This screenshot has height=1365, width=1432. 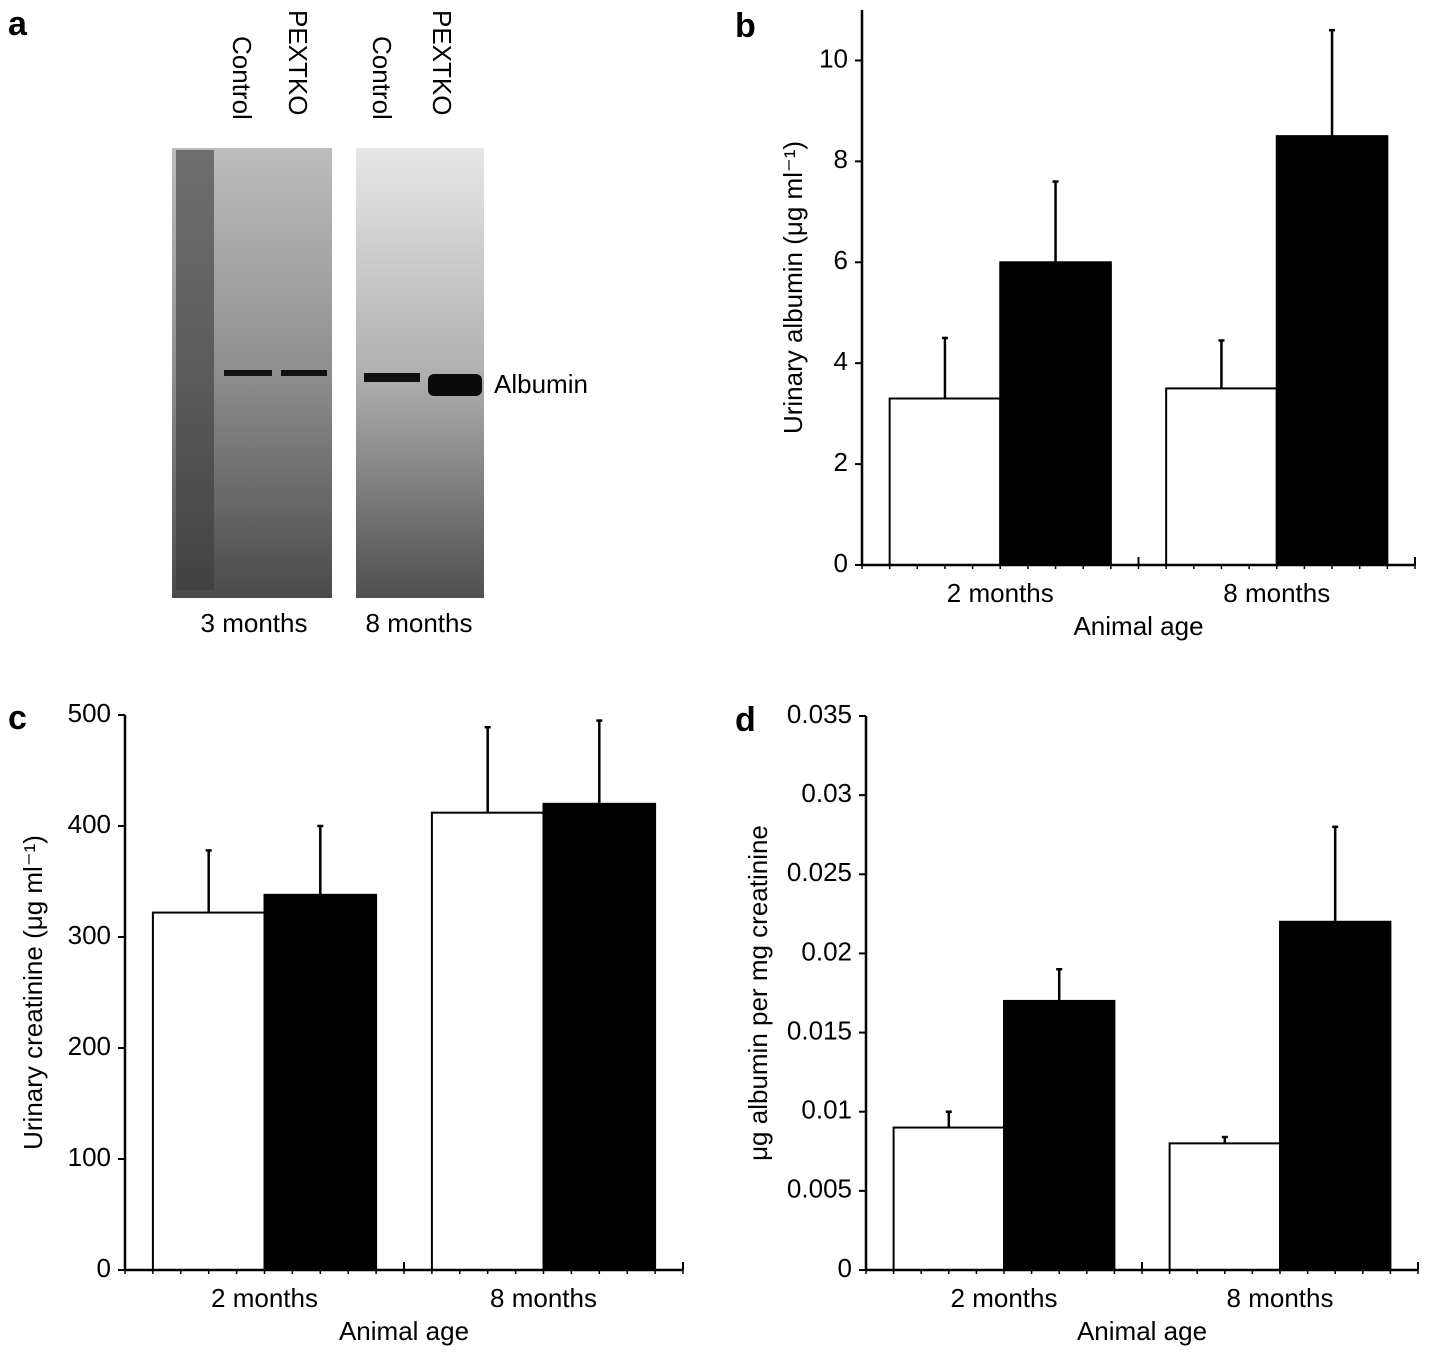 What do you see at coordinates (841, 159) in the screenshot?
I see `y-tick-label: 8` at bounding box center [841, 159].